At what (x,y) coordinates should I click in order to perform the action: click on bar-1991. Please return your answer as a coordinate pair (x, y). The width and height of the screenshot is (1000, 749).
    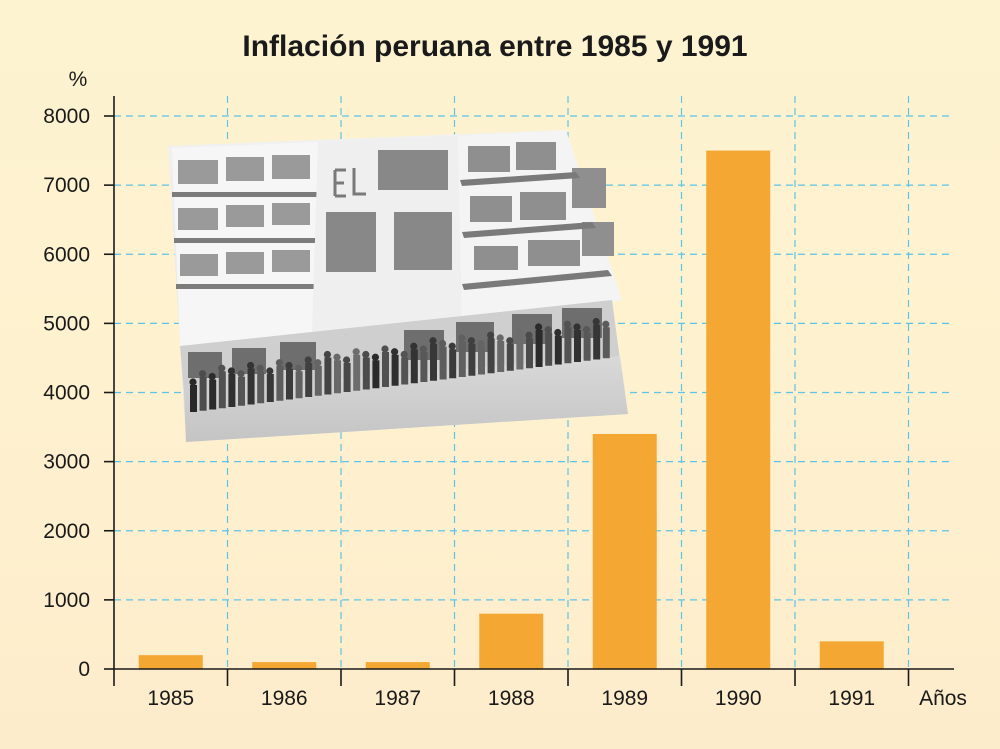
    Looking at the image, I should click on (851, 655).